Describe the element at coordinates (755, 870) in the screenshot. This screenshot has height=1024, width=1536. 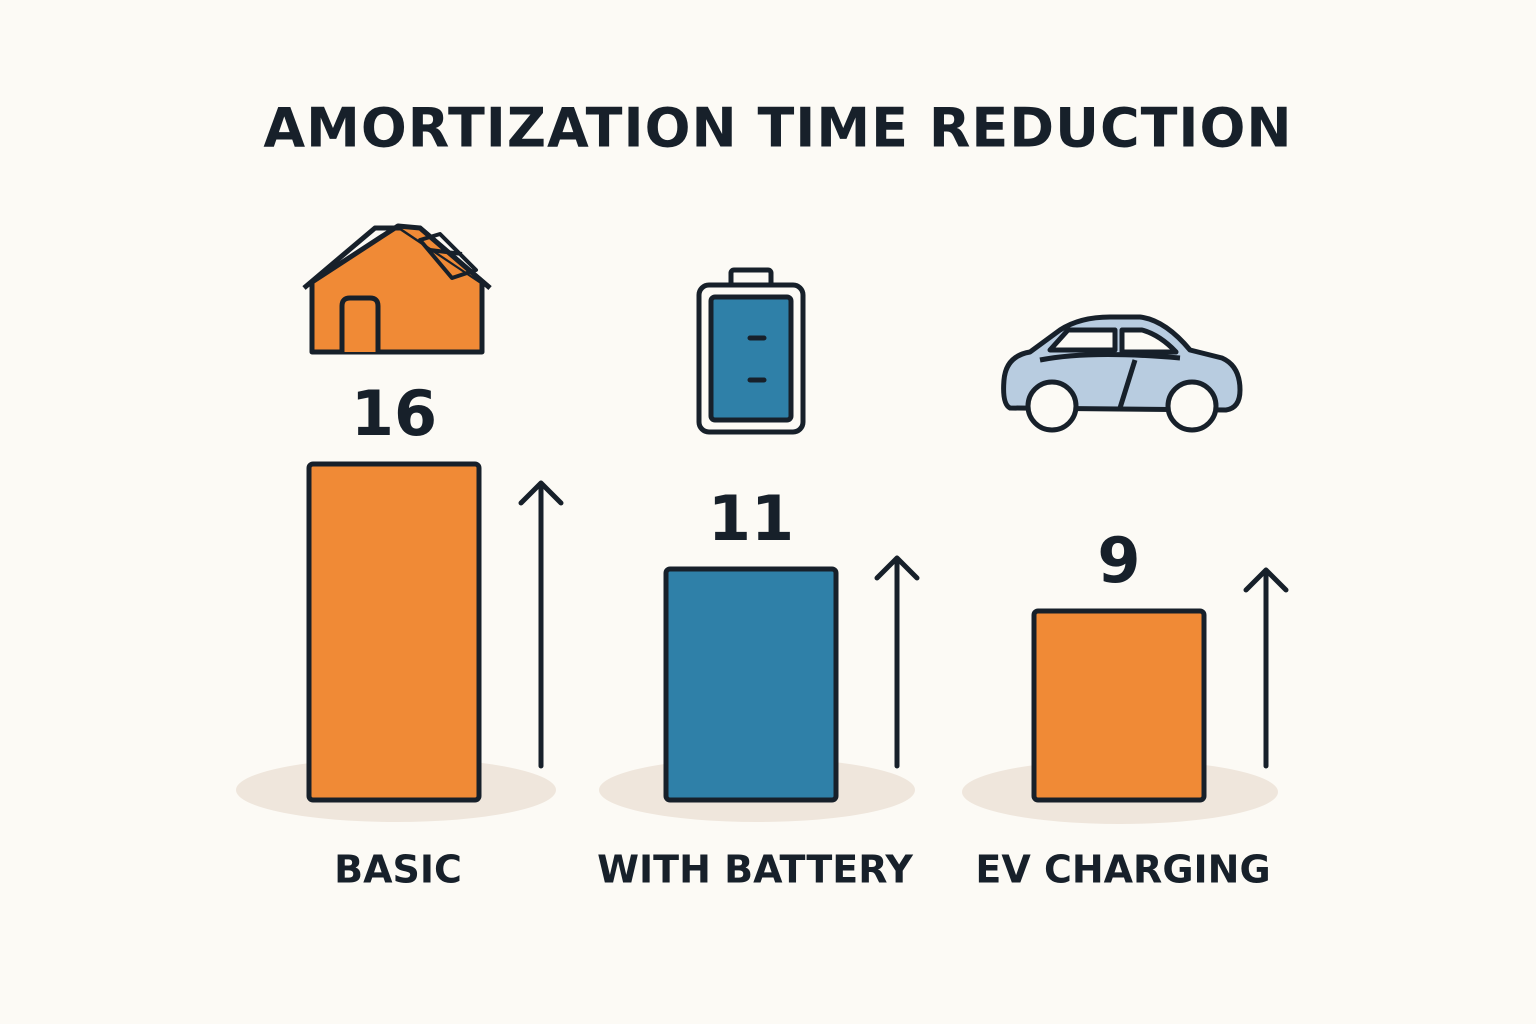
I see `category-label: WITH BATTERY` at that location.